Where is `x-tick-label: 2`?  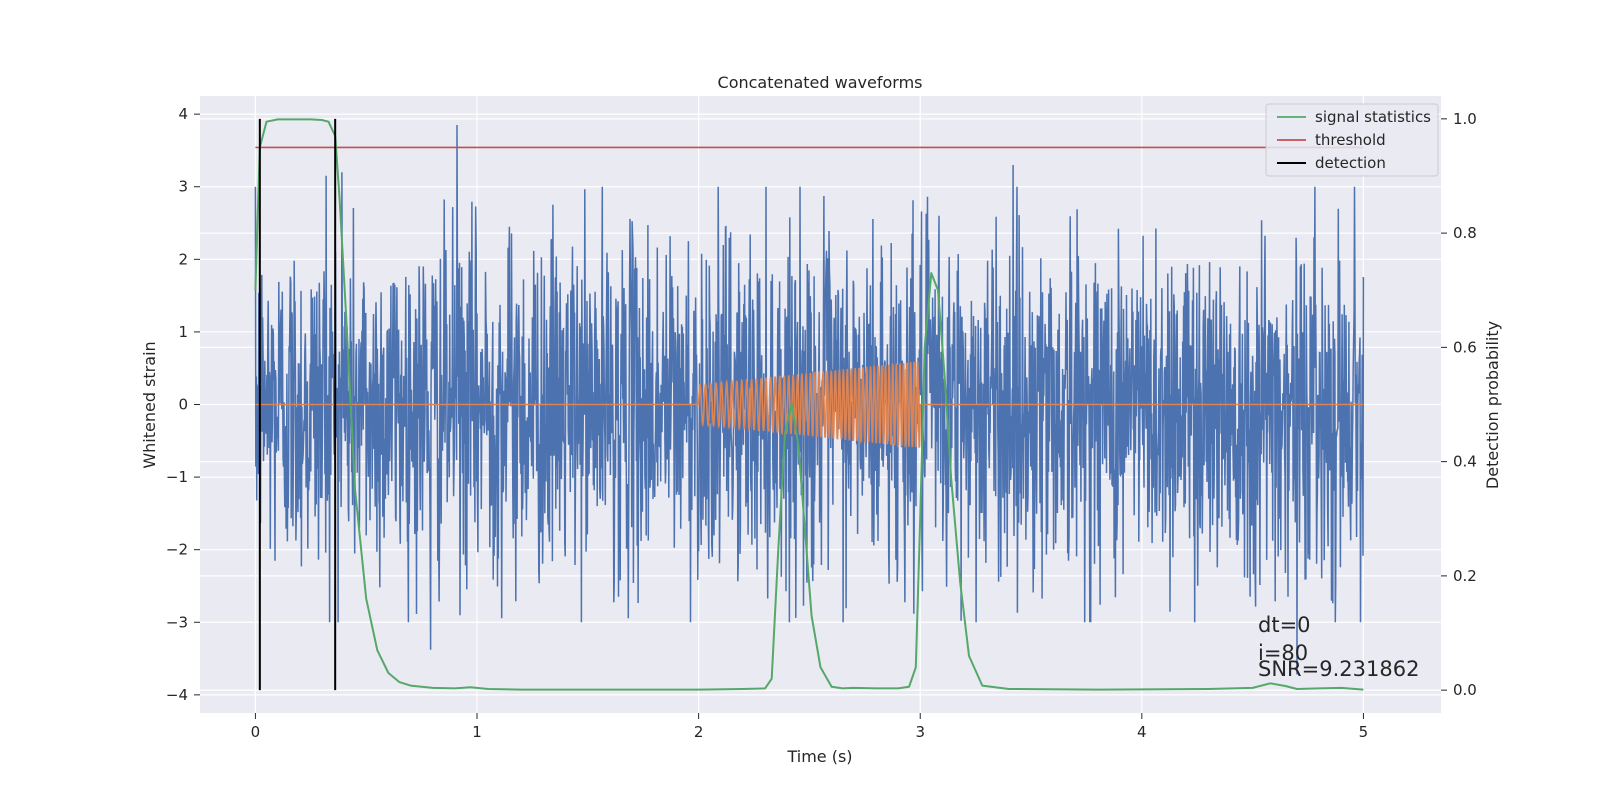 x-tick-label: 2 is located at coordinates (699, 732).